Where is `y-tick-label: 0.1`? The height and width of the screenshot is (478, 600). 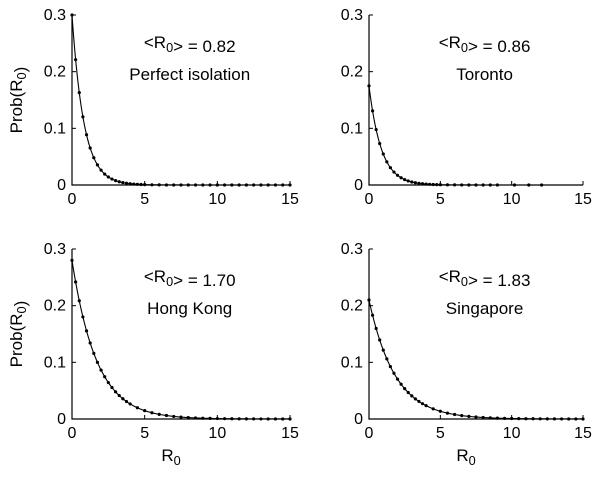 y-tick-label: 0.1 is located at coordinates (55, 362).